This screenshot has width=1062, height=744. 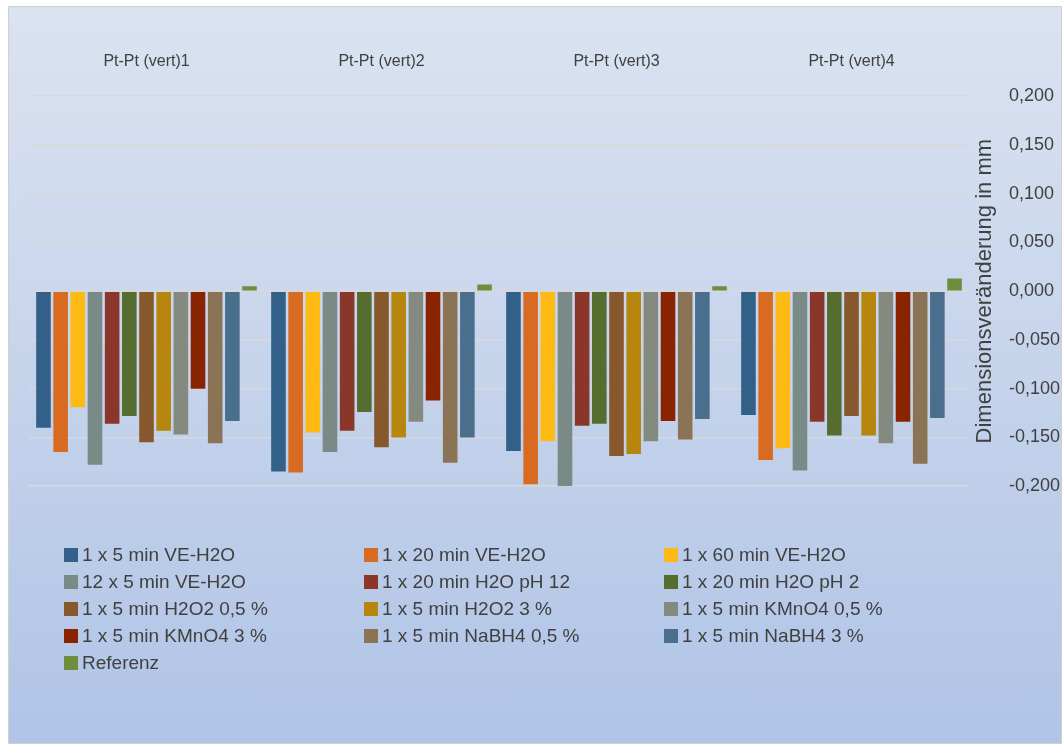 What do you see at coordinates (851, 61) in the screenshot?
I see `x-tick-label: Pt-Pt (vert)4` at bounding box center [851, 61].